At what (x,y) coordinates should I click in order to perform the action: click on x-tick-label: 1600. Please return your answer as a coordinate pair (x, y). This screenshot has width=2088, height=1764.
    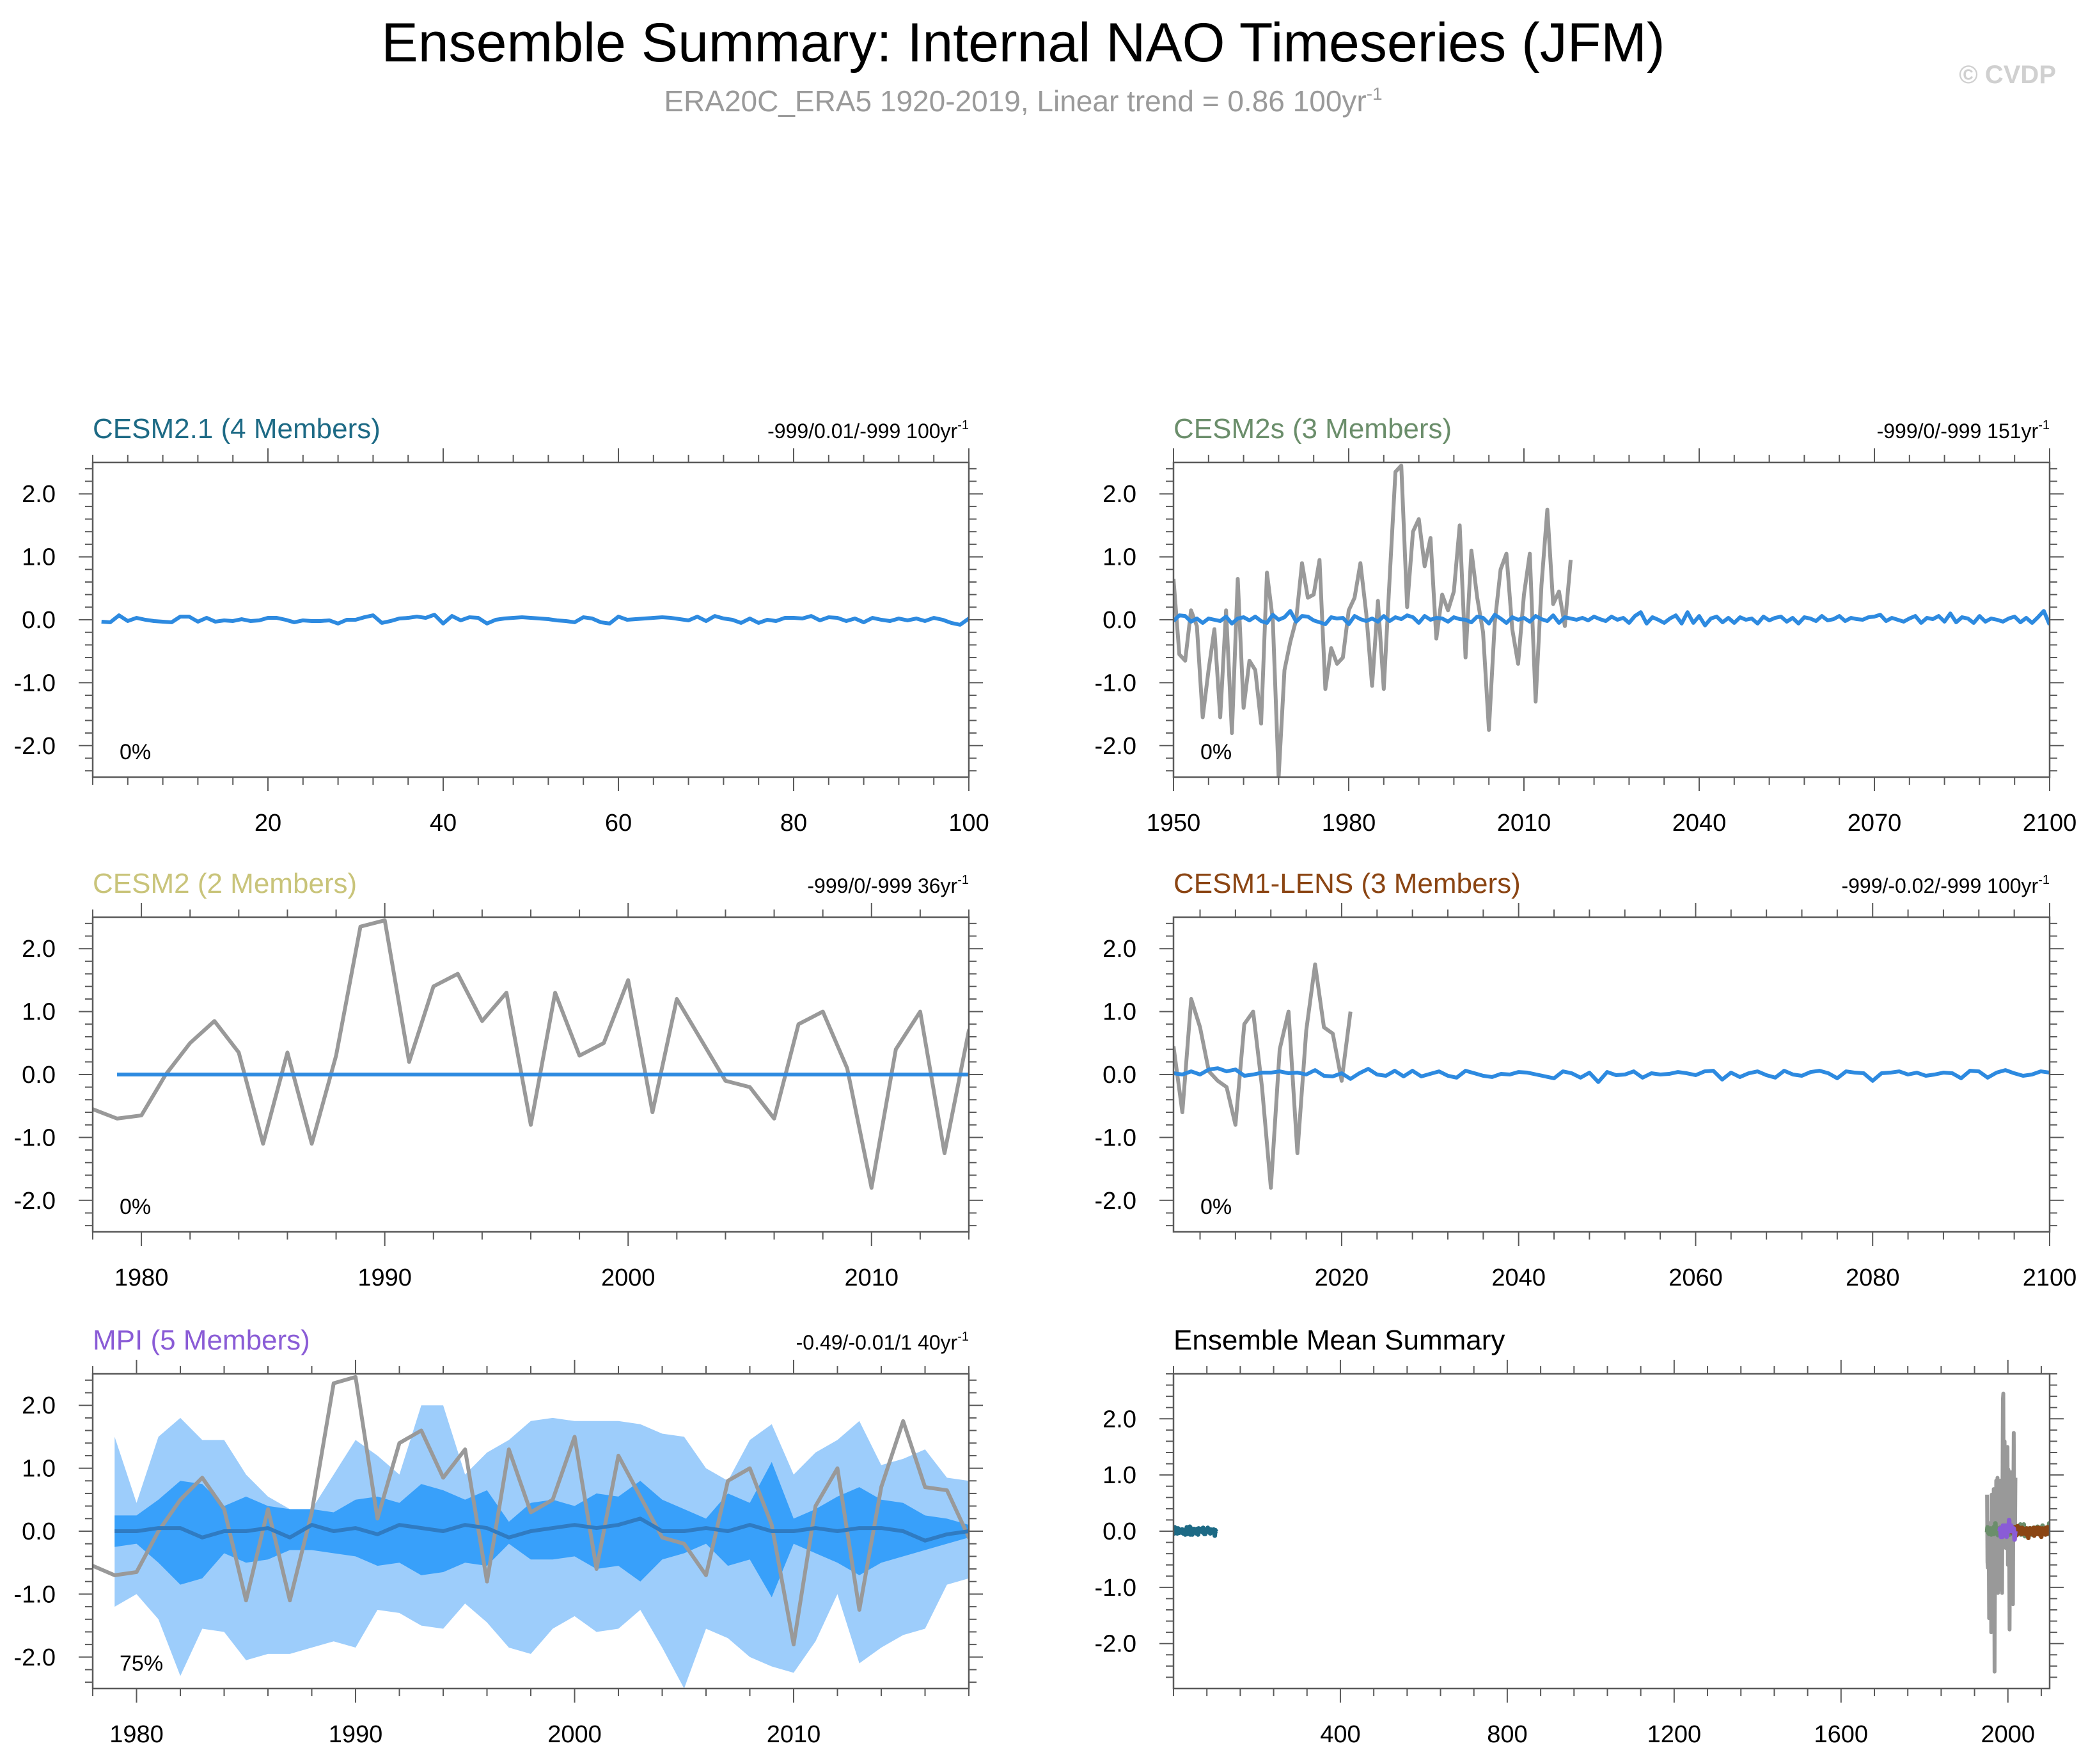
    Looking at the image, I should click on (1841, 1734).